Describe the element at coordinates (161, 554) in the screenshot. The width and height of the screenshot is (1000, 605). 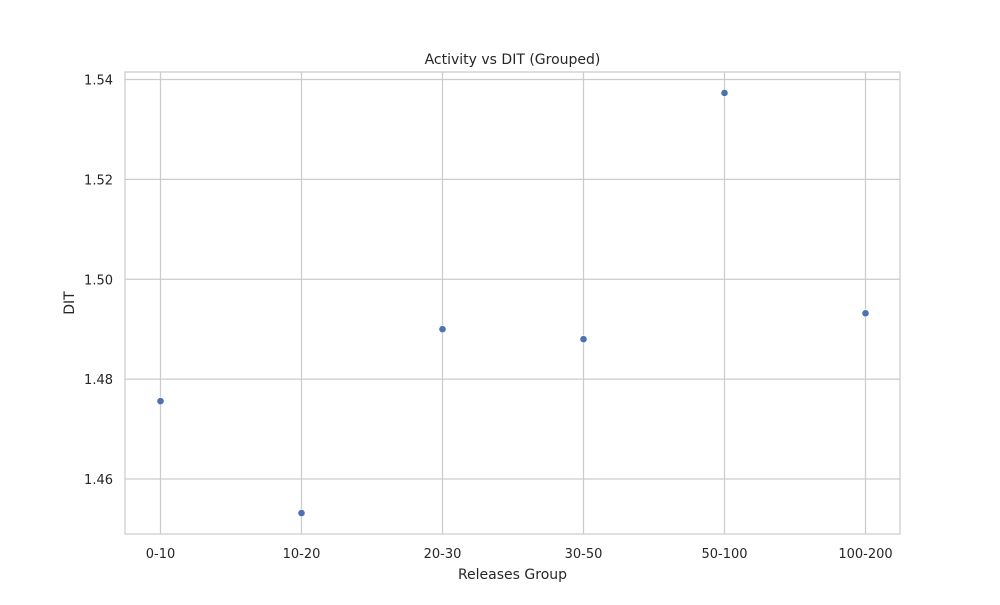
I see `x-tick-label: 0-10` at that location.